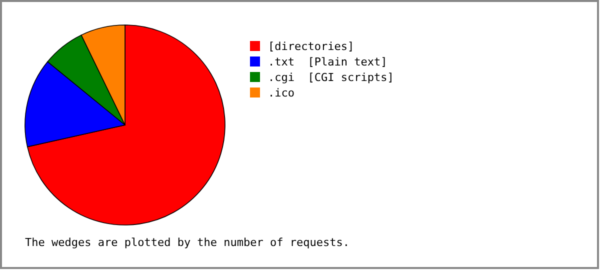 The height and width of the screenshot is (270, 600). What do you see at coordinates (281, 93) in the screenshot?
I see `legend-label: .ico` at bounding box center [281, 93].